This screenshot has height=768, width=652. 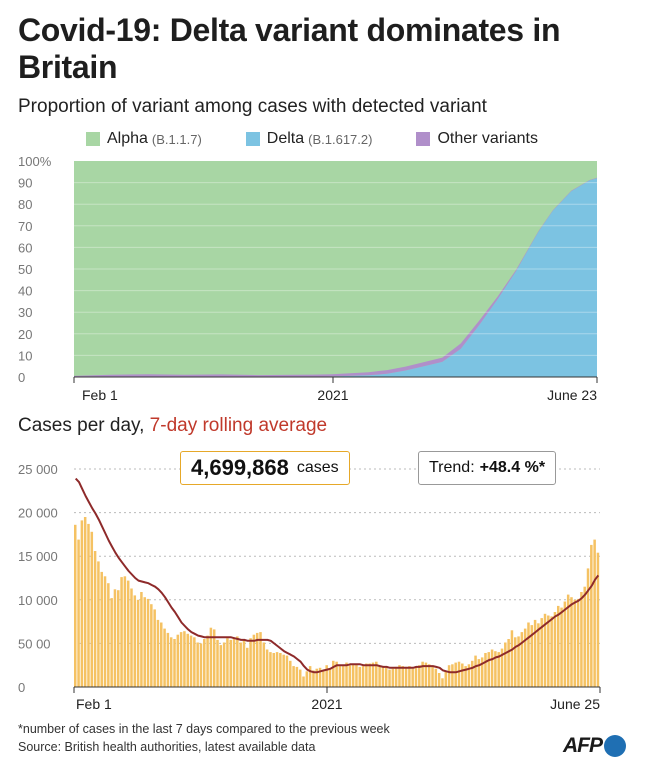 What do you see at coordinates (38, 469) in the screenshot?
I see `bar-y-tick-label: 25 000` at bounding box center [38, 469].